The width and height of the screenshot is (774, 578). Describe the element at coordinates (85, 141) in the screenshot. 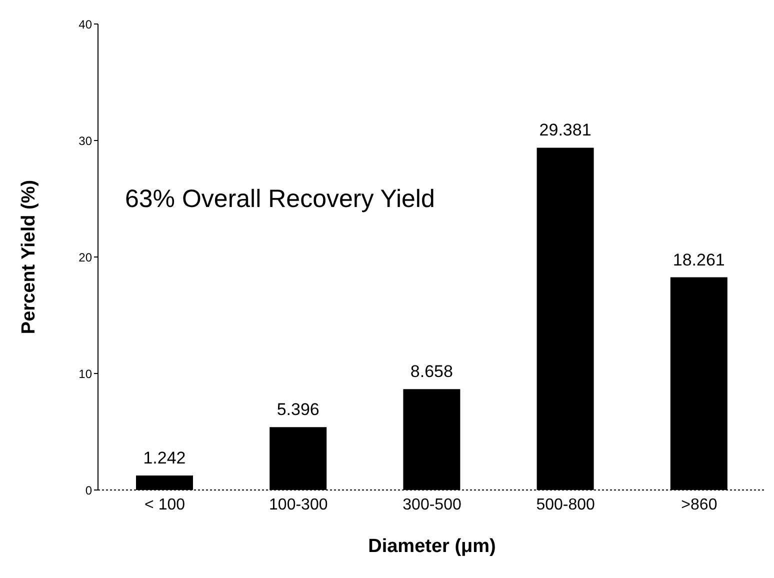

I see `y-tick-label: 30` at that location.